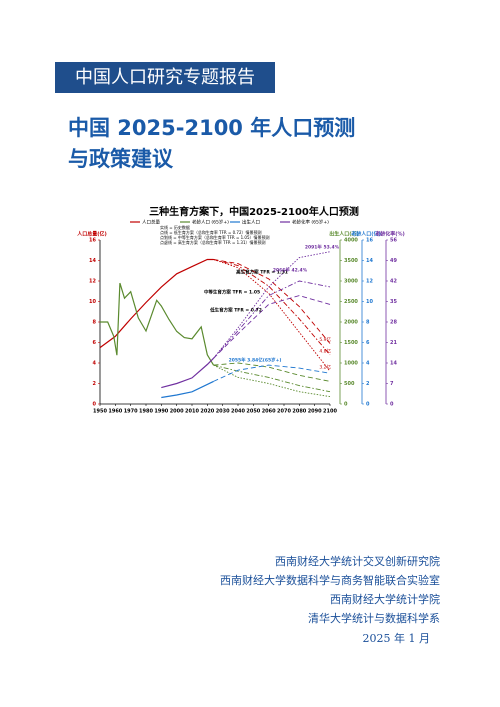  Describe the element at coordinates (255, 360) in the screenshot. I see `annotation: 2055年 3.84亿(65岁+)` at that location.